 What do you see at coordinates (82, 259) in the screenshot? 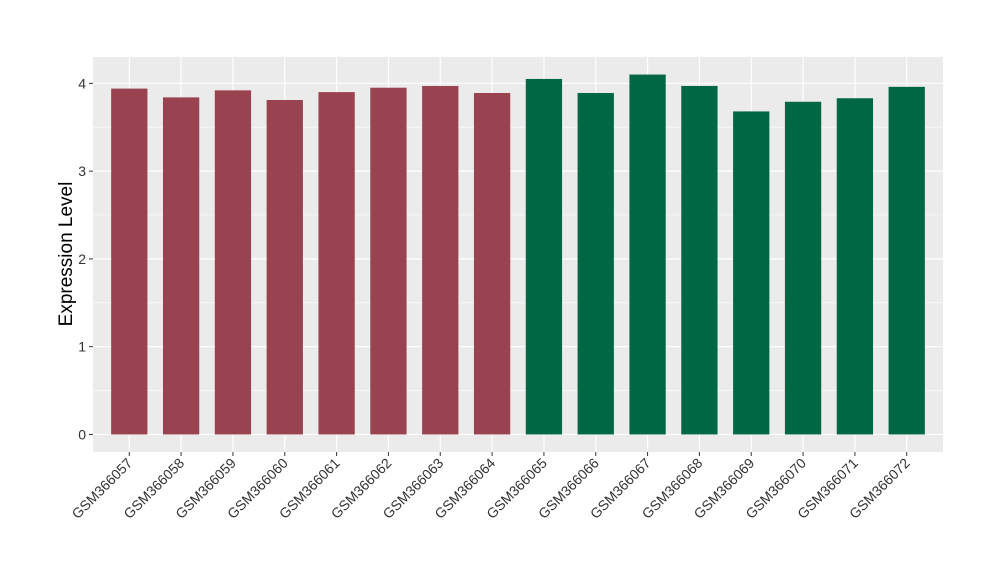
I see `y-tick-label: 2` at bounding box center [82, 259].